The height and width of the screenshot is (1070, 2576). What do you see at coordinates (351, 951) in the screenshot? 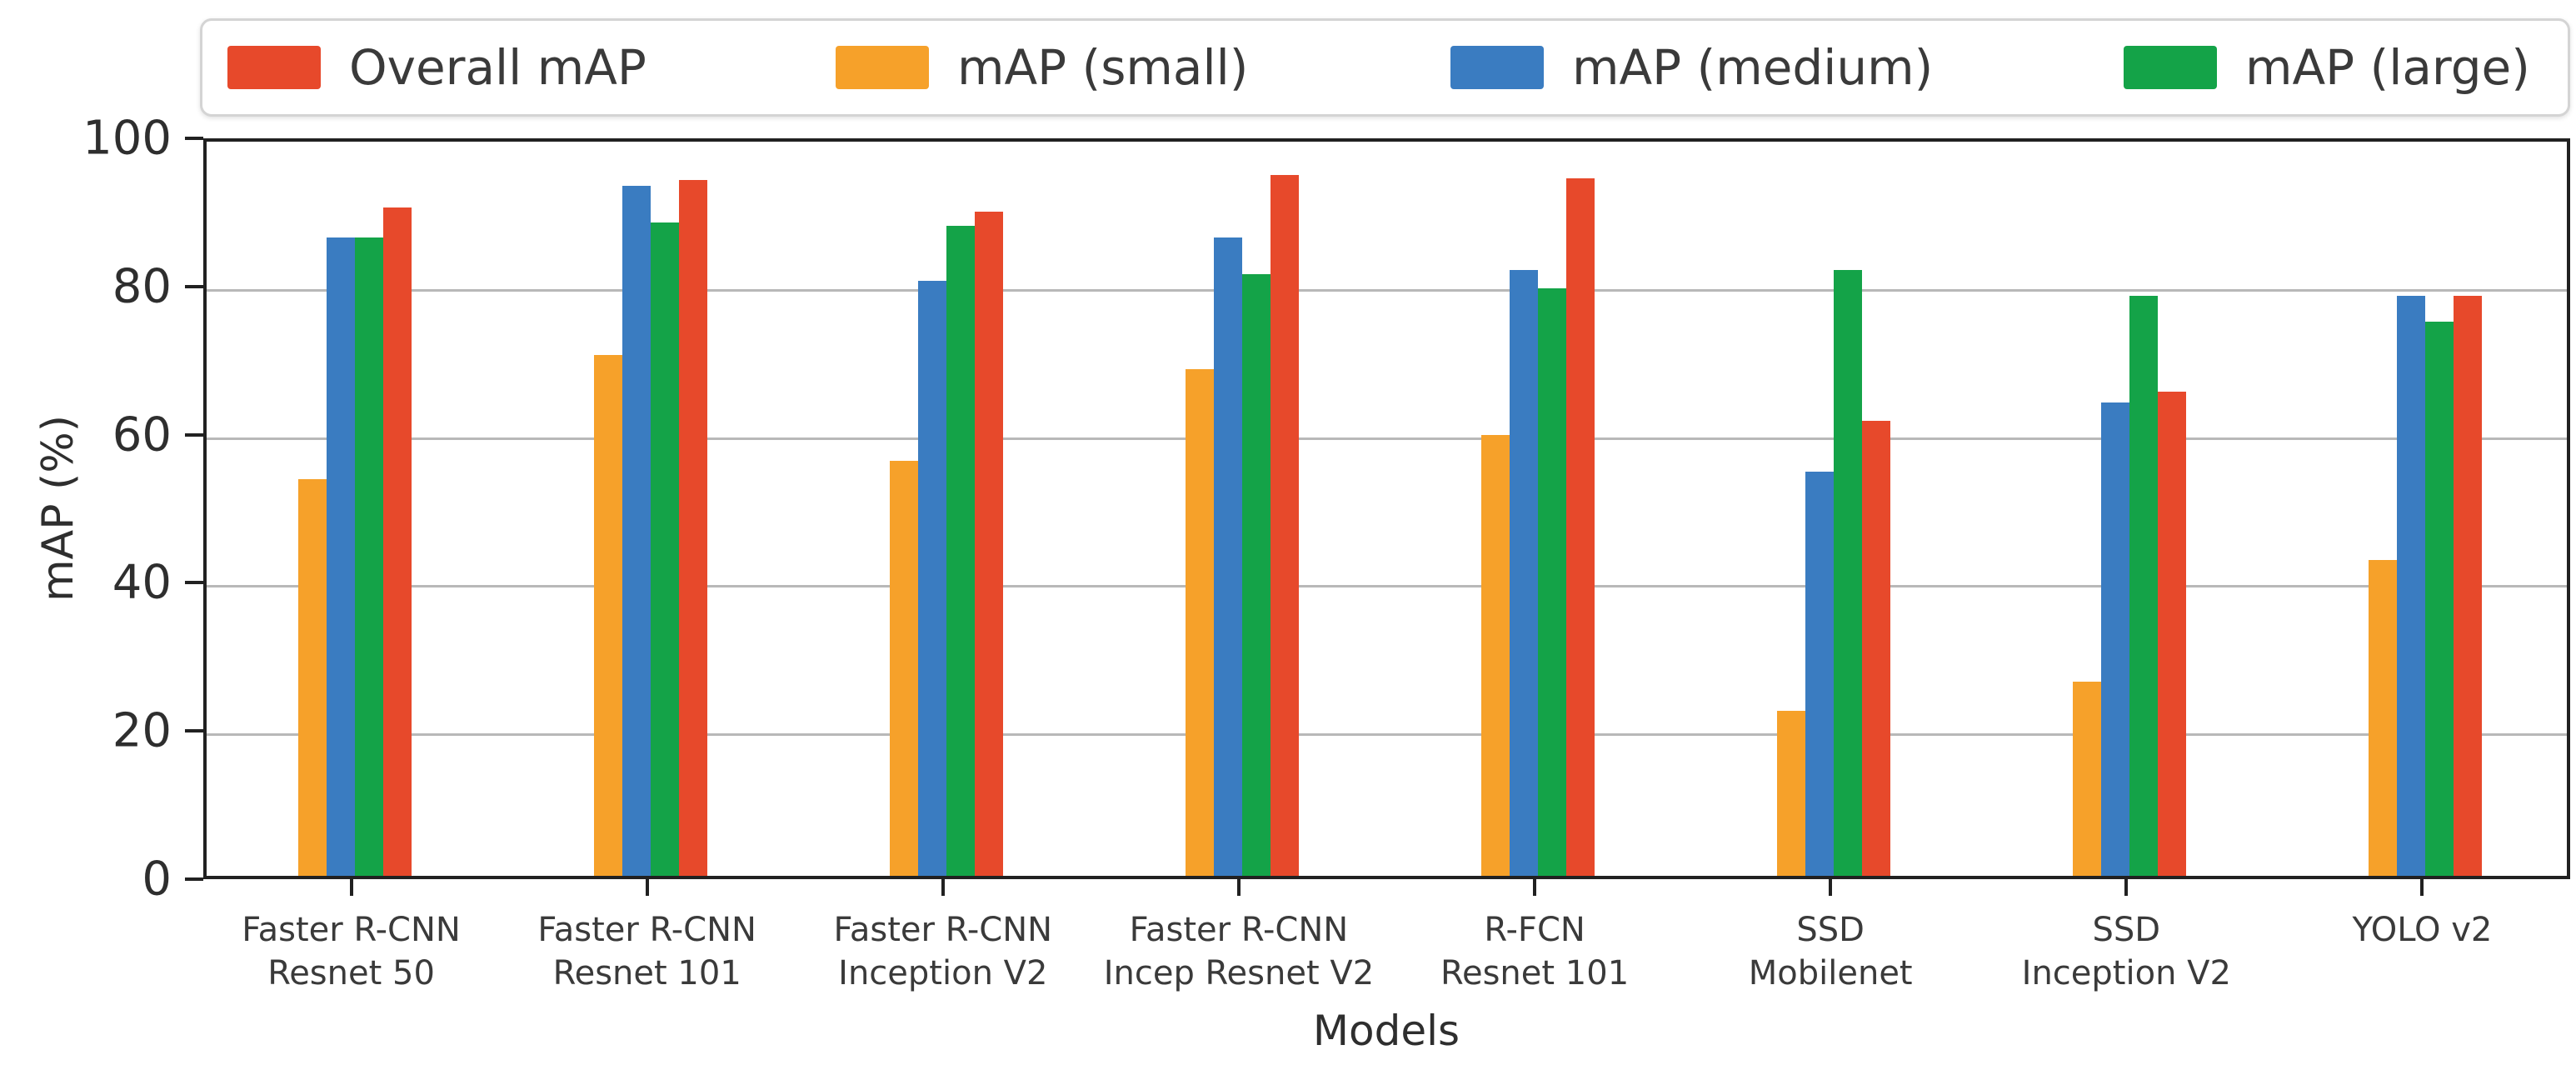
I see `x-category-label-0: Faster R-CNN Resnet 50` at bounding box center [351, 951].